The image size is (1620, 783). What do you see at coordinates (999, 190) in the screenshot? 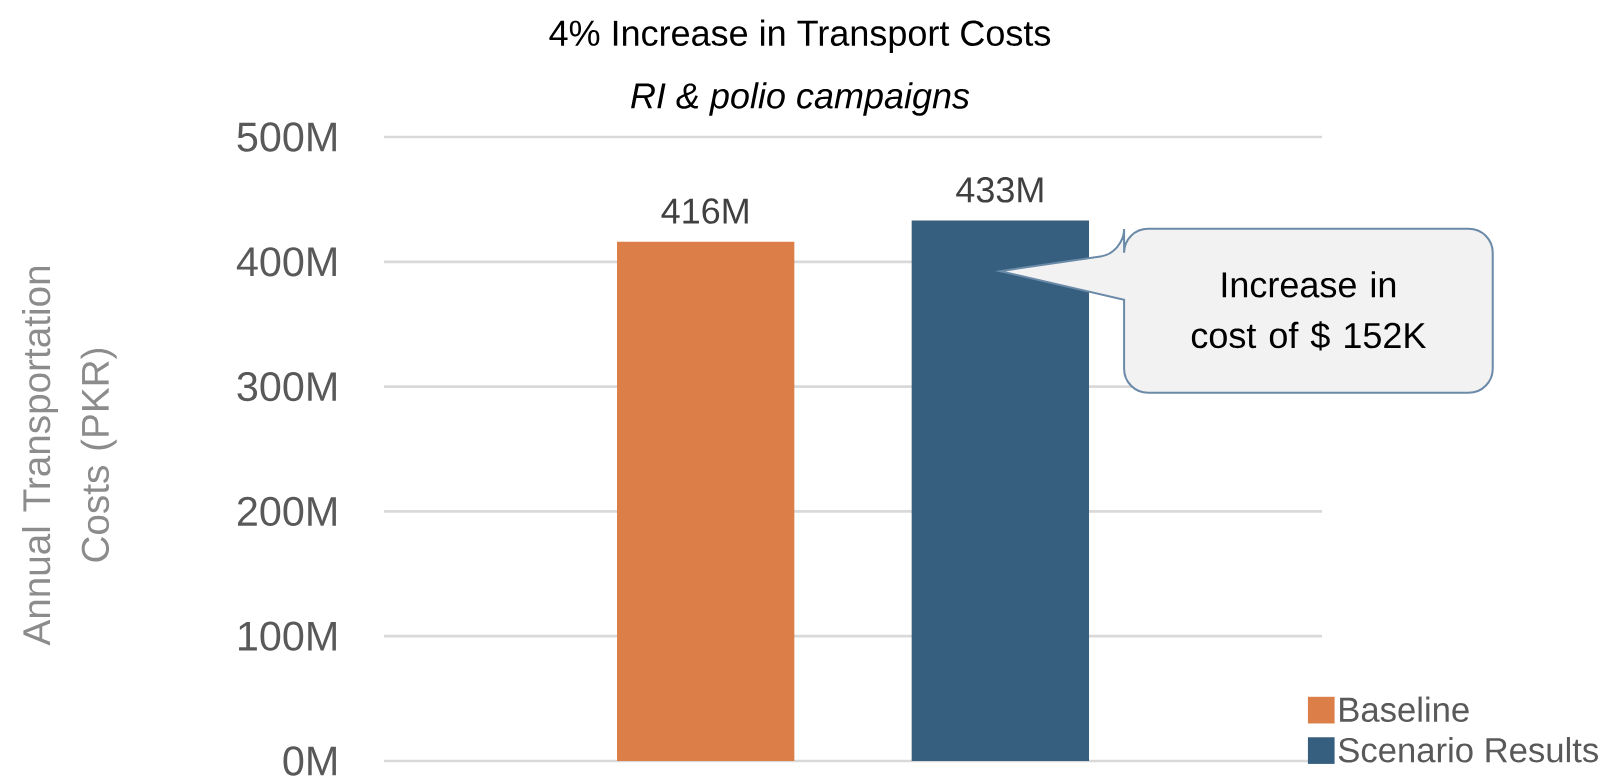
I see `data-label: 433M` at bounding box center [999, 190].